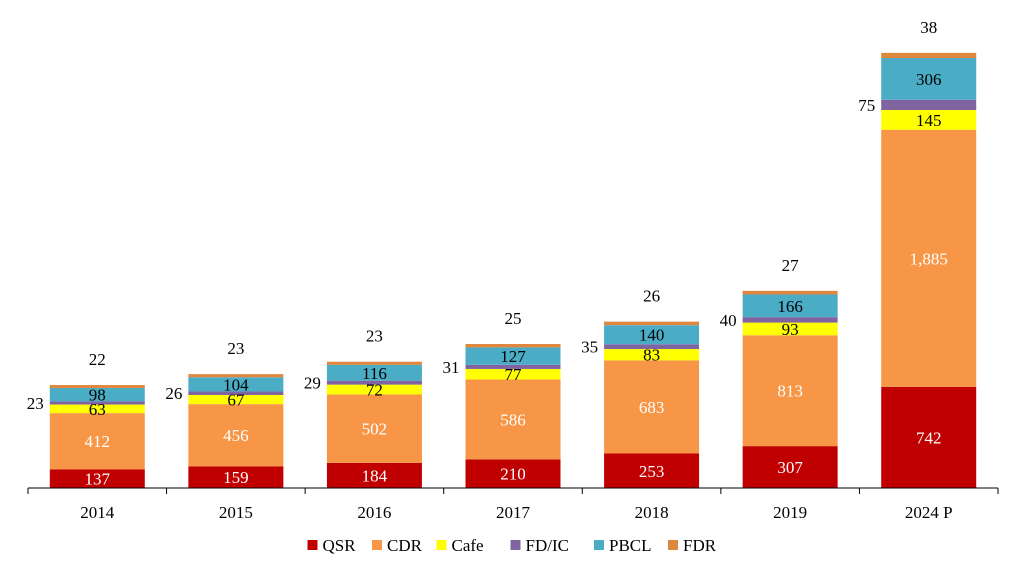  I want to click on data-label-fd-ic: 26, so click(173, 393).